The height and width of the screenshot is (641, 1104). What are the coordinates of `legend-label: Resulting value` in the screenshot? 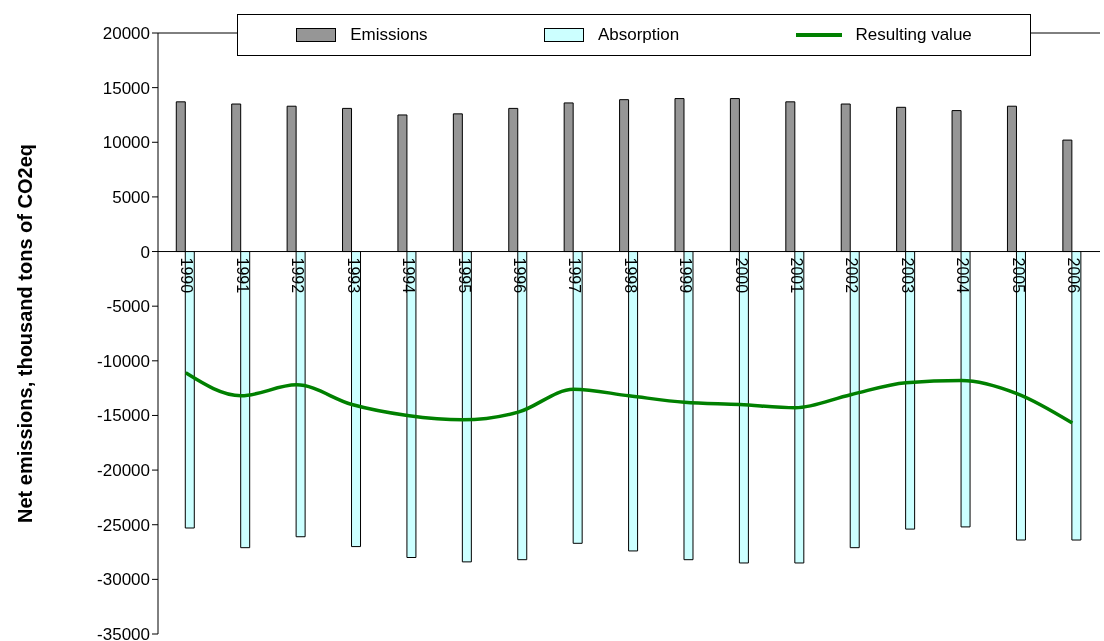 It's located at (913, 35).